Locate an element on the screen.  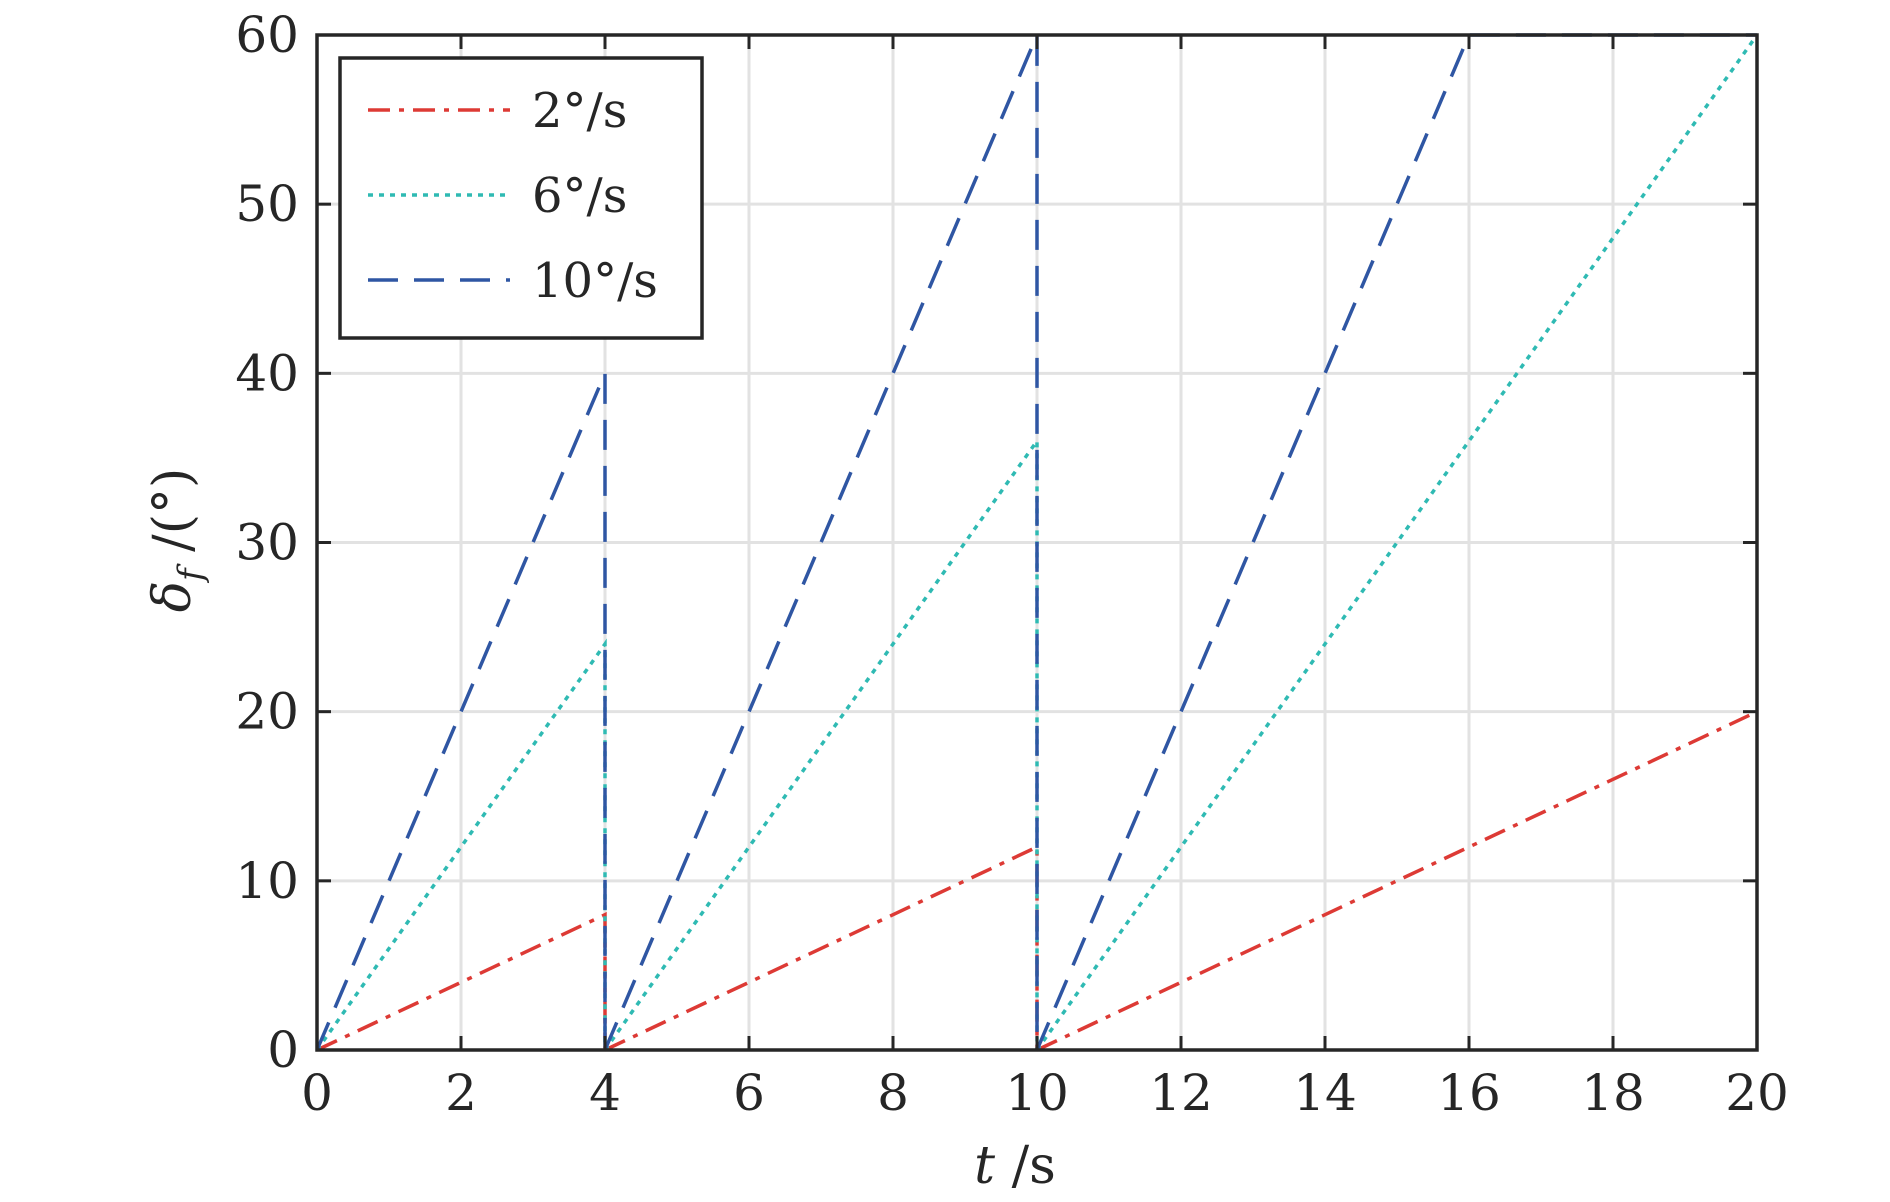
legend-box is located at coordinates (521, 198).